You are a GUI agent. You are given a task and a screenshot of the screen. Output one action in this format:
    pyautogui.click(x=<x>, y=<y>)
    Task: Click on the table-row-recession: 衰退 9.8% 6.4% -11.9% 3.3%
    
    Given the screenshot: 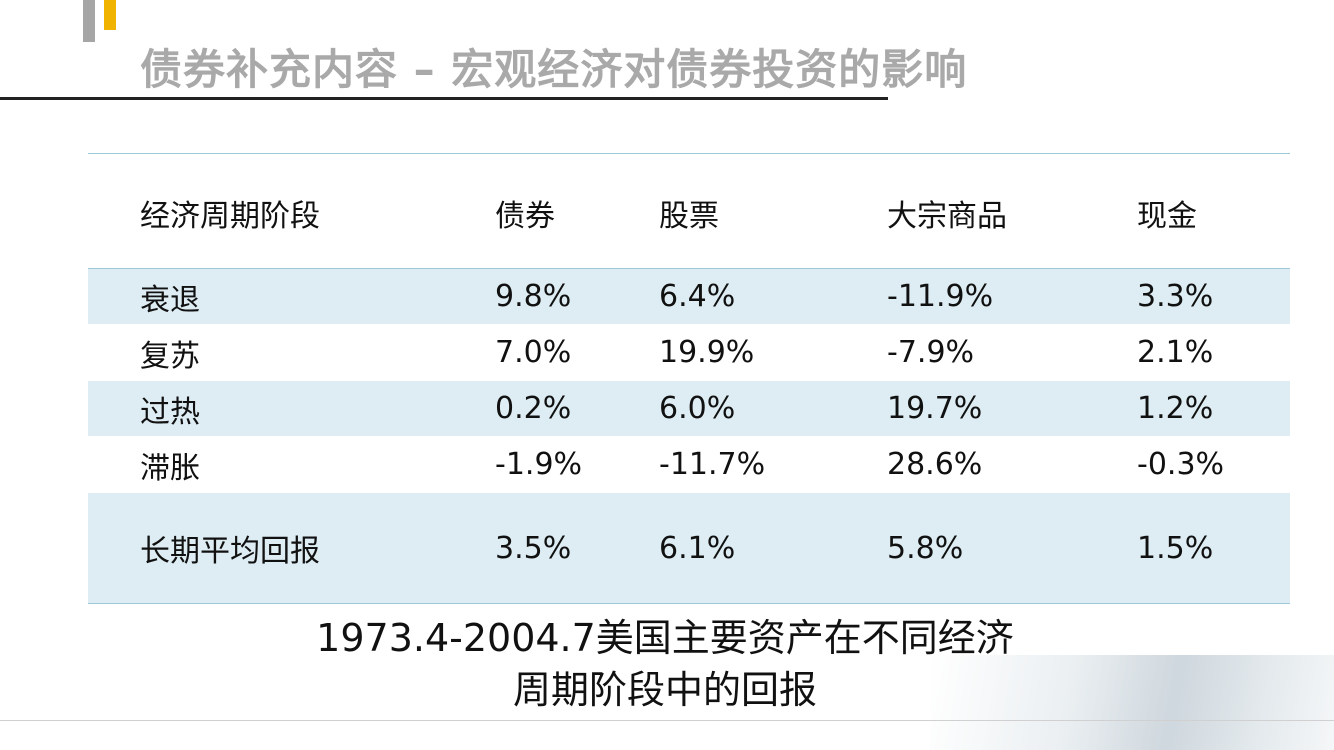 What is the action you would take?
    pyautogui.click(x=689, y=296)
    